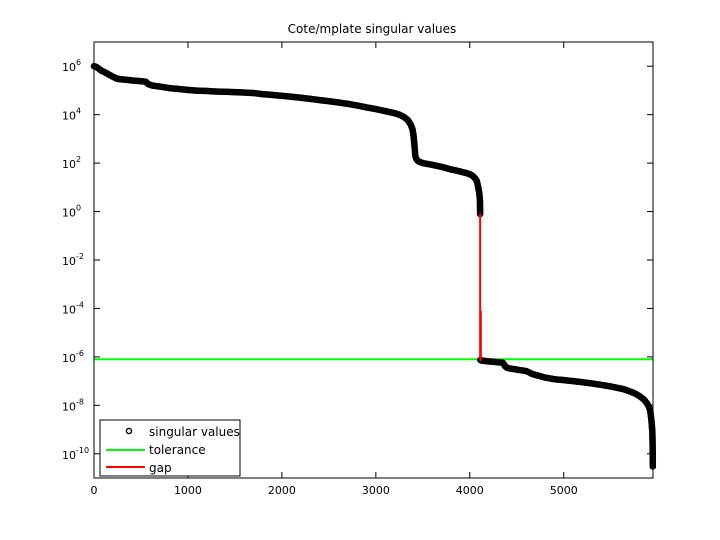 This screenshot has height=540, width=720. Describe the element at coordinates (177, 450) in the screenshot. I see `legend-label-tolerance: tolerance` at that location.